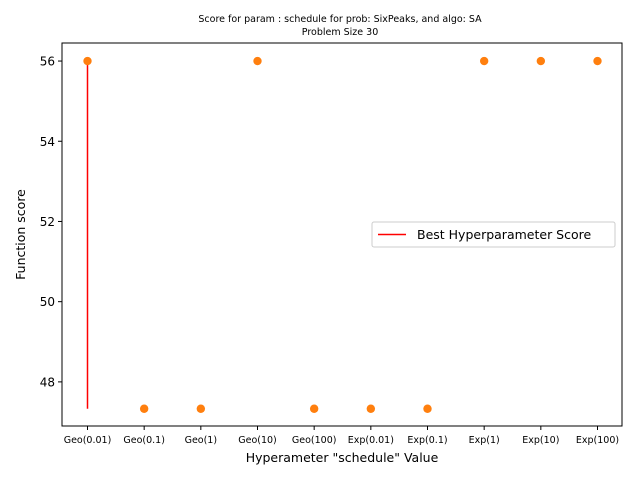 The height and width of the screenshot is (480, 640). I want to click on x-tick-label: Geo(0.1), so click(144, 440).